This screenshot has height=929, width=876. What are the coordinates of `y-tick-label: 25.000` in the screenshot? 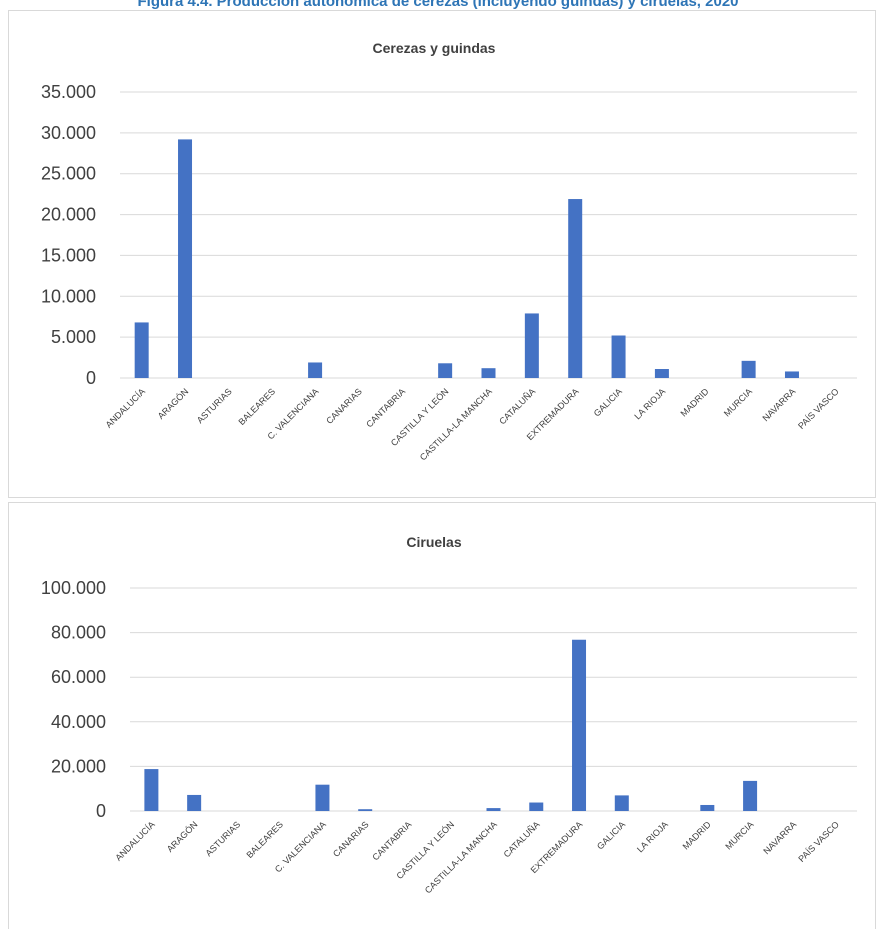 It's located at (68, 174).